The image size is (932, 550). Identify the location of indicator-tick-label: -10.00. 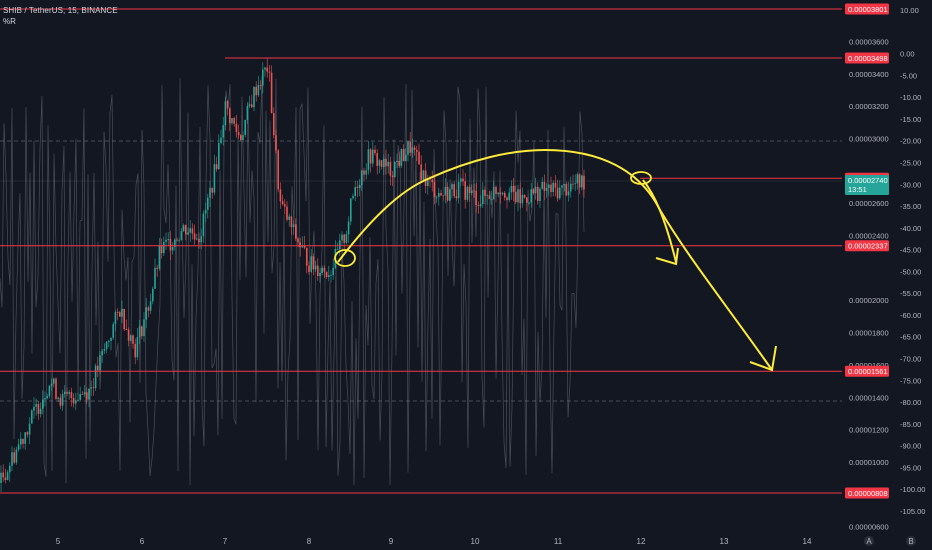
(910, 97).